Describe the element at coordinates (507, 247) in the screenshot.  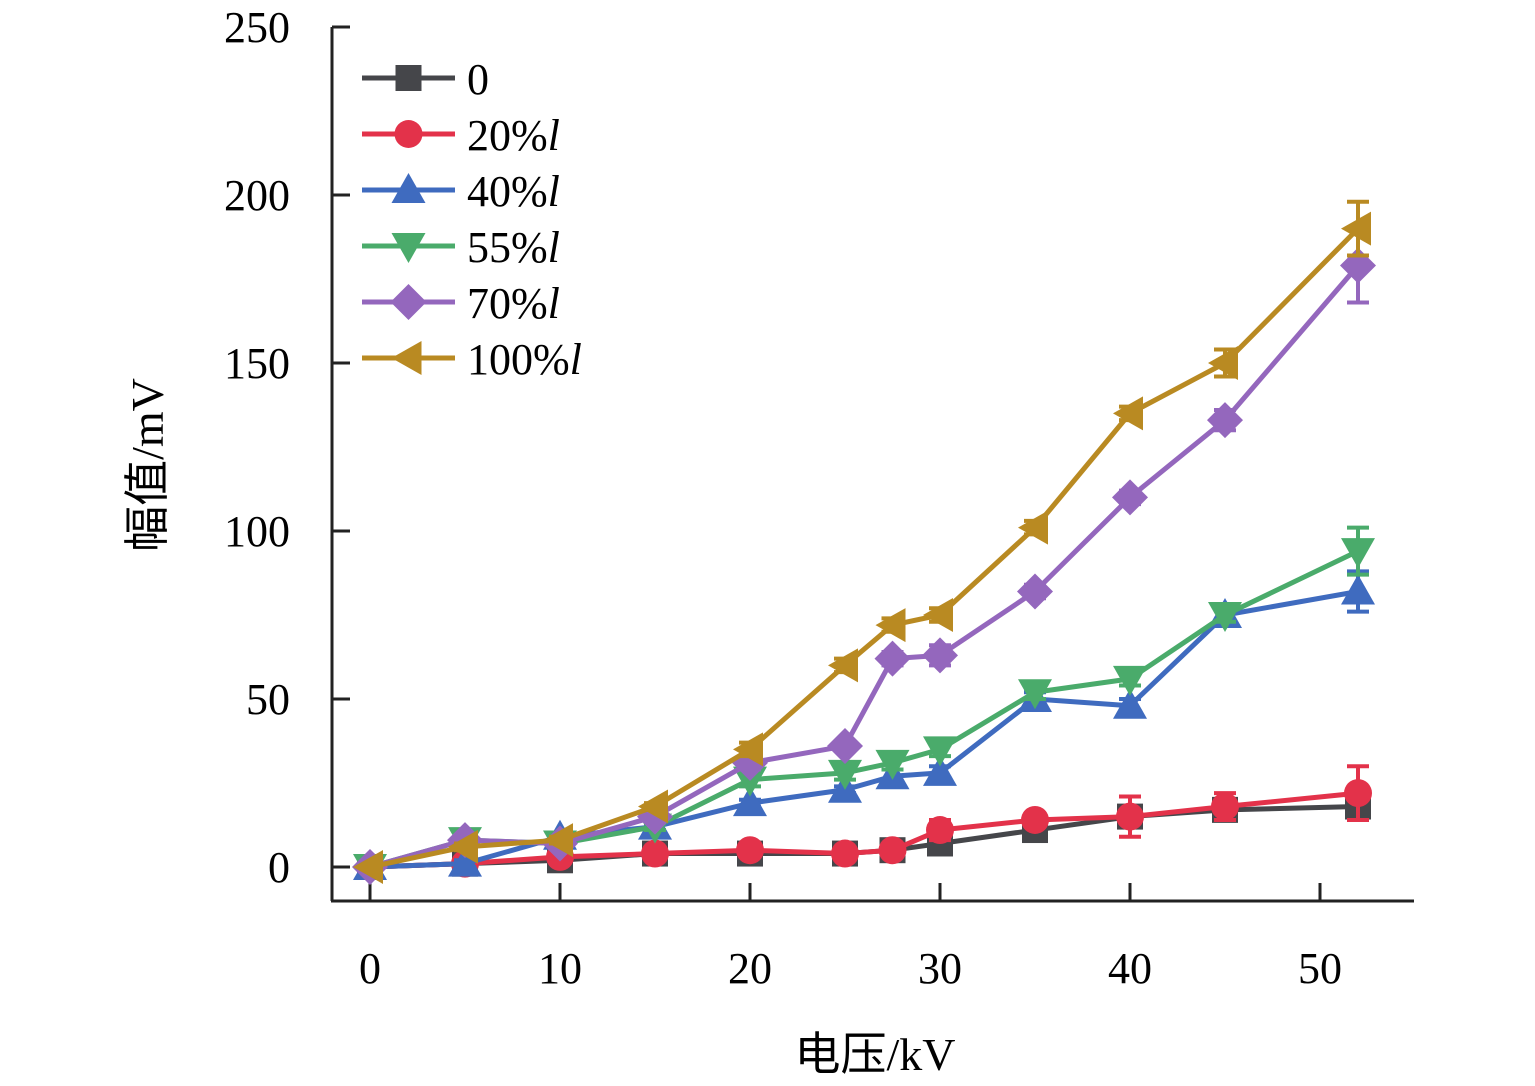
I see `legend-label-name: 55%` at that location.